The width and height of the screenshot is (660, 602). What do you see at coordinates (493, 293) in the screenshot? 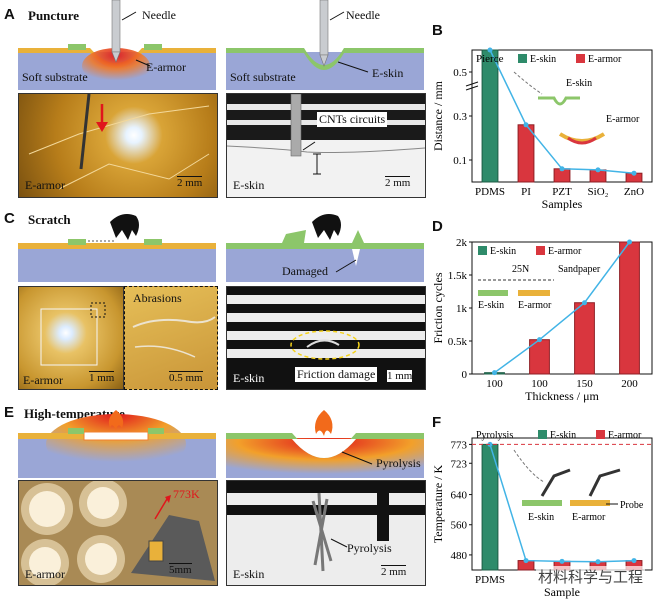
I see `mini-eskin-layer` at bounding box center [493, 293].